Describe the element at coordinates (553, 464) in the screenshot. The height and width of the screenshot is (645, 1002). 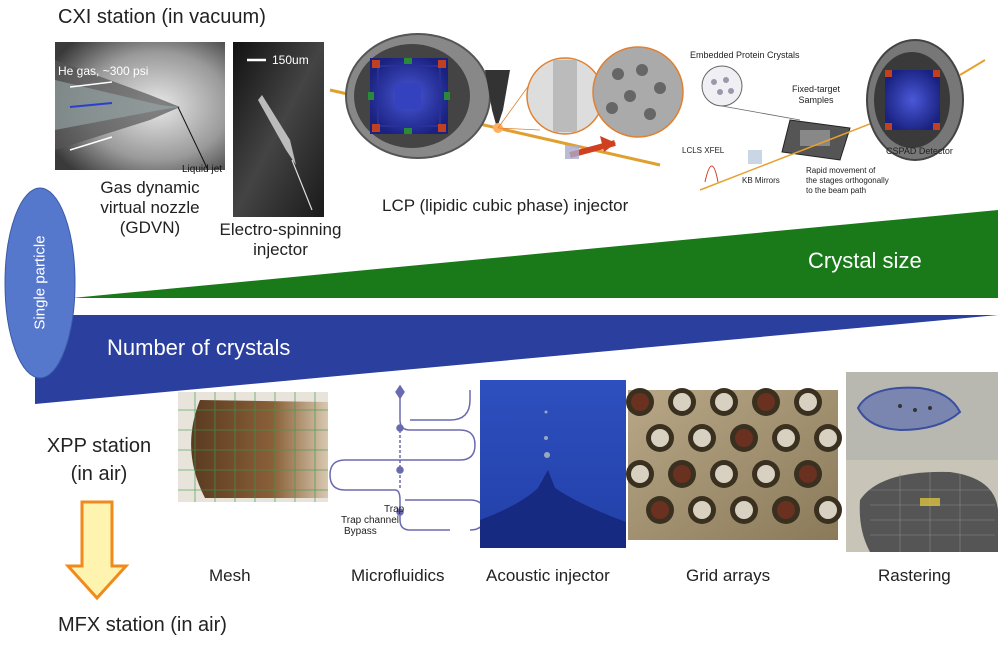
I see `acoustic-image` at that location.